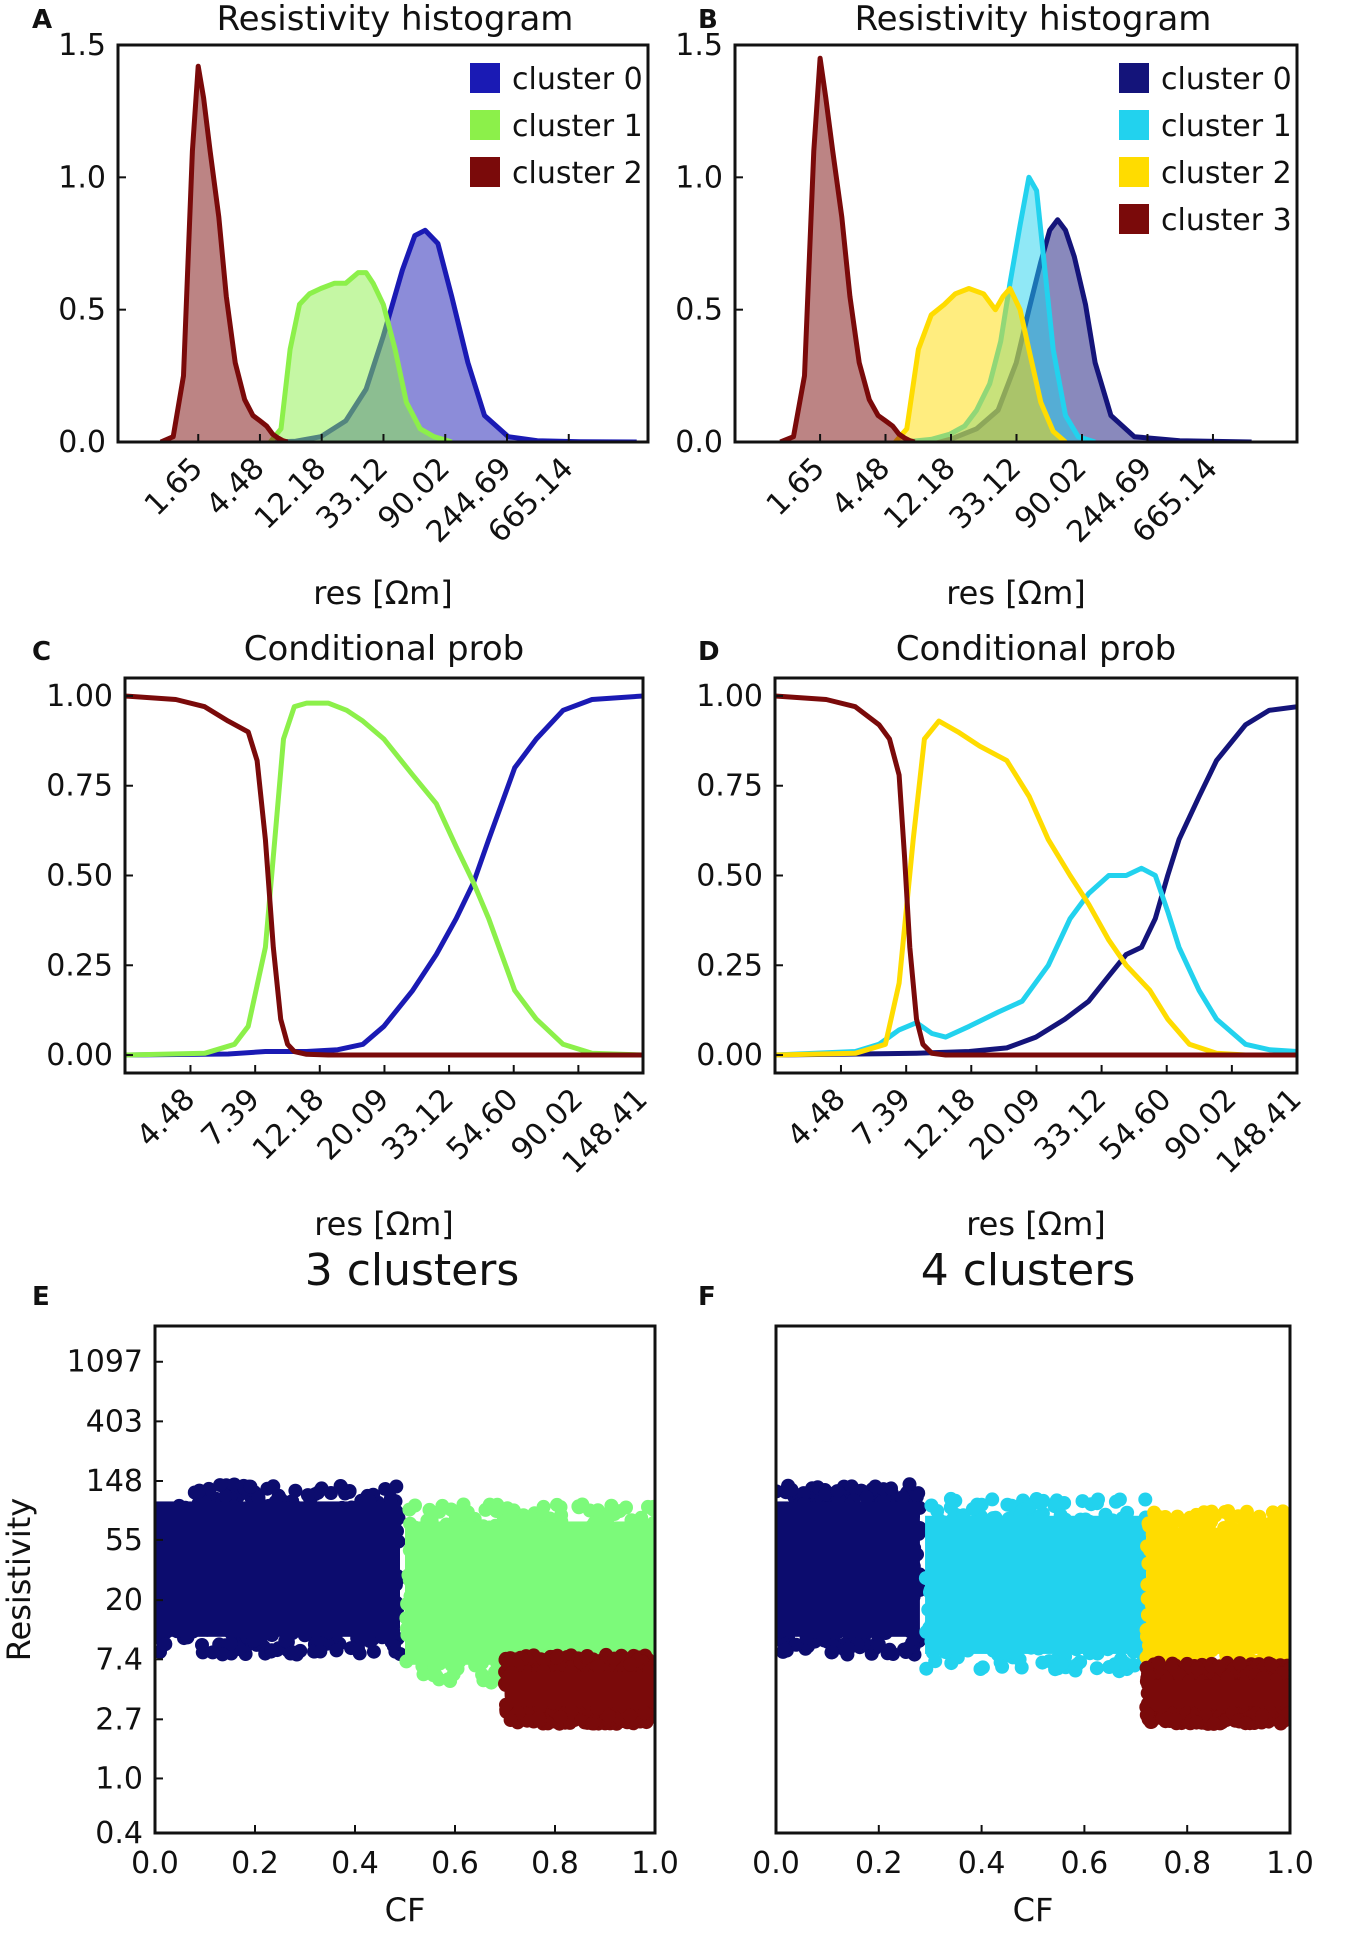  What do you see at coordinates (79, 1055) in the screenshot?
I see `y-tick-label: 0.00` at bounding box center [79, 1055].